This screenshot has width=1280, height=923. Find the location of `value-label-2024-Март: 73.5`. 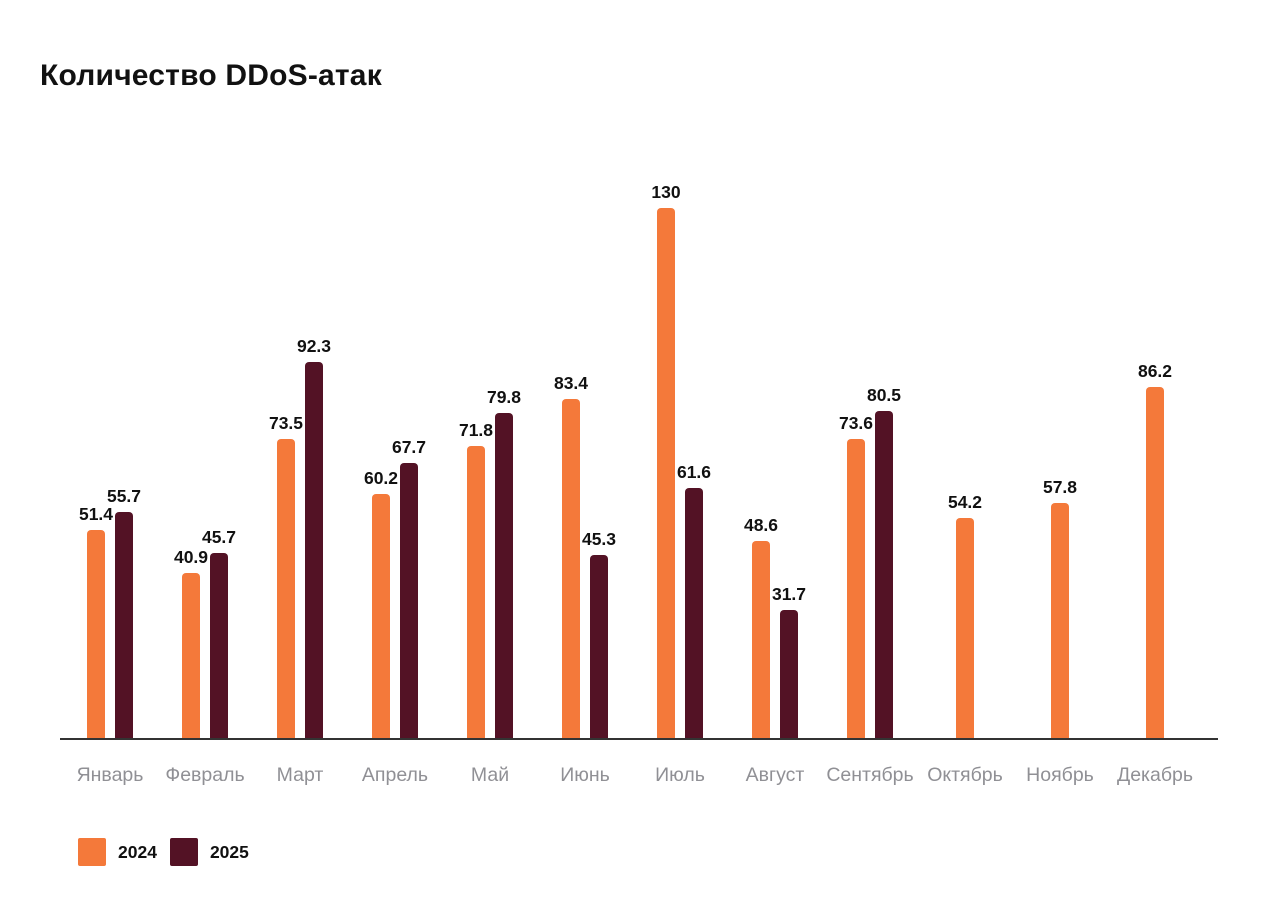

value-label-2024-Март: 73.5 is located at coordinates (286, 423).